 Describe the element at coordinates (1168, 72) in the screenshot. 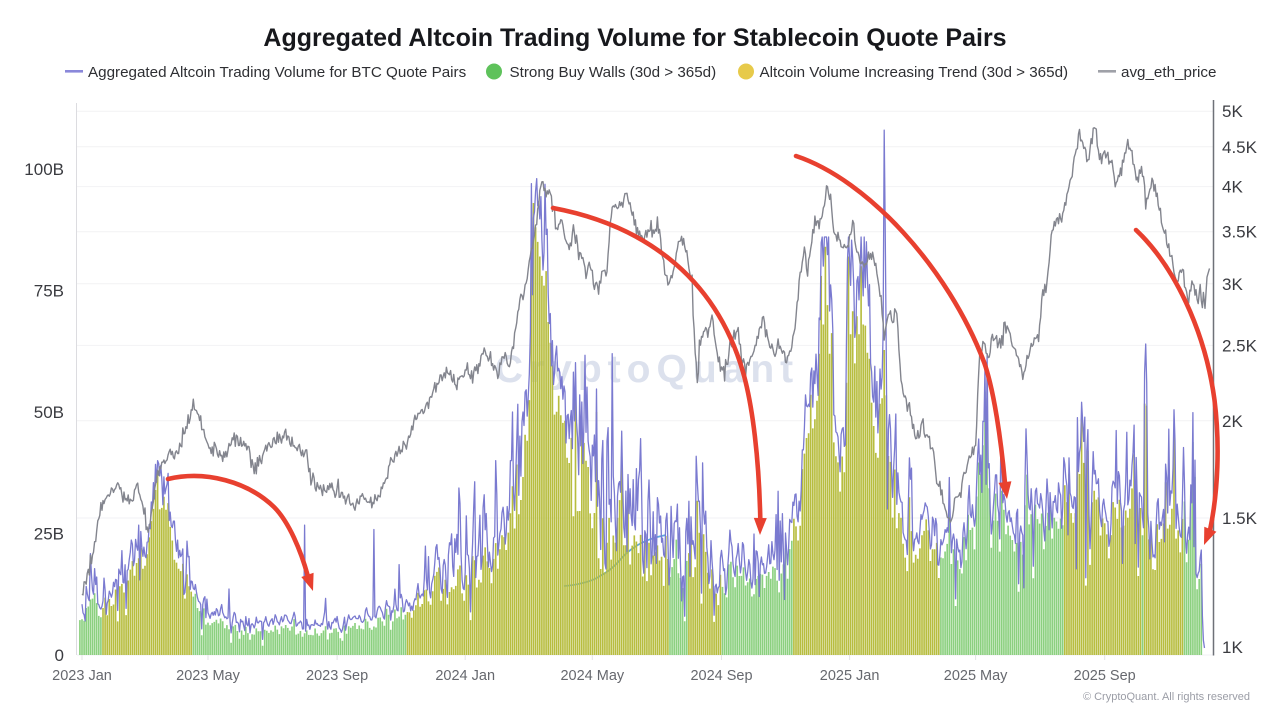

I see `svg-text: avg_eth_price` at that location.